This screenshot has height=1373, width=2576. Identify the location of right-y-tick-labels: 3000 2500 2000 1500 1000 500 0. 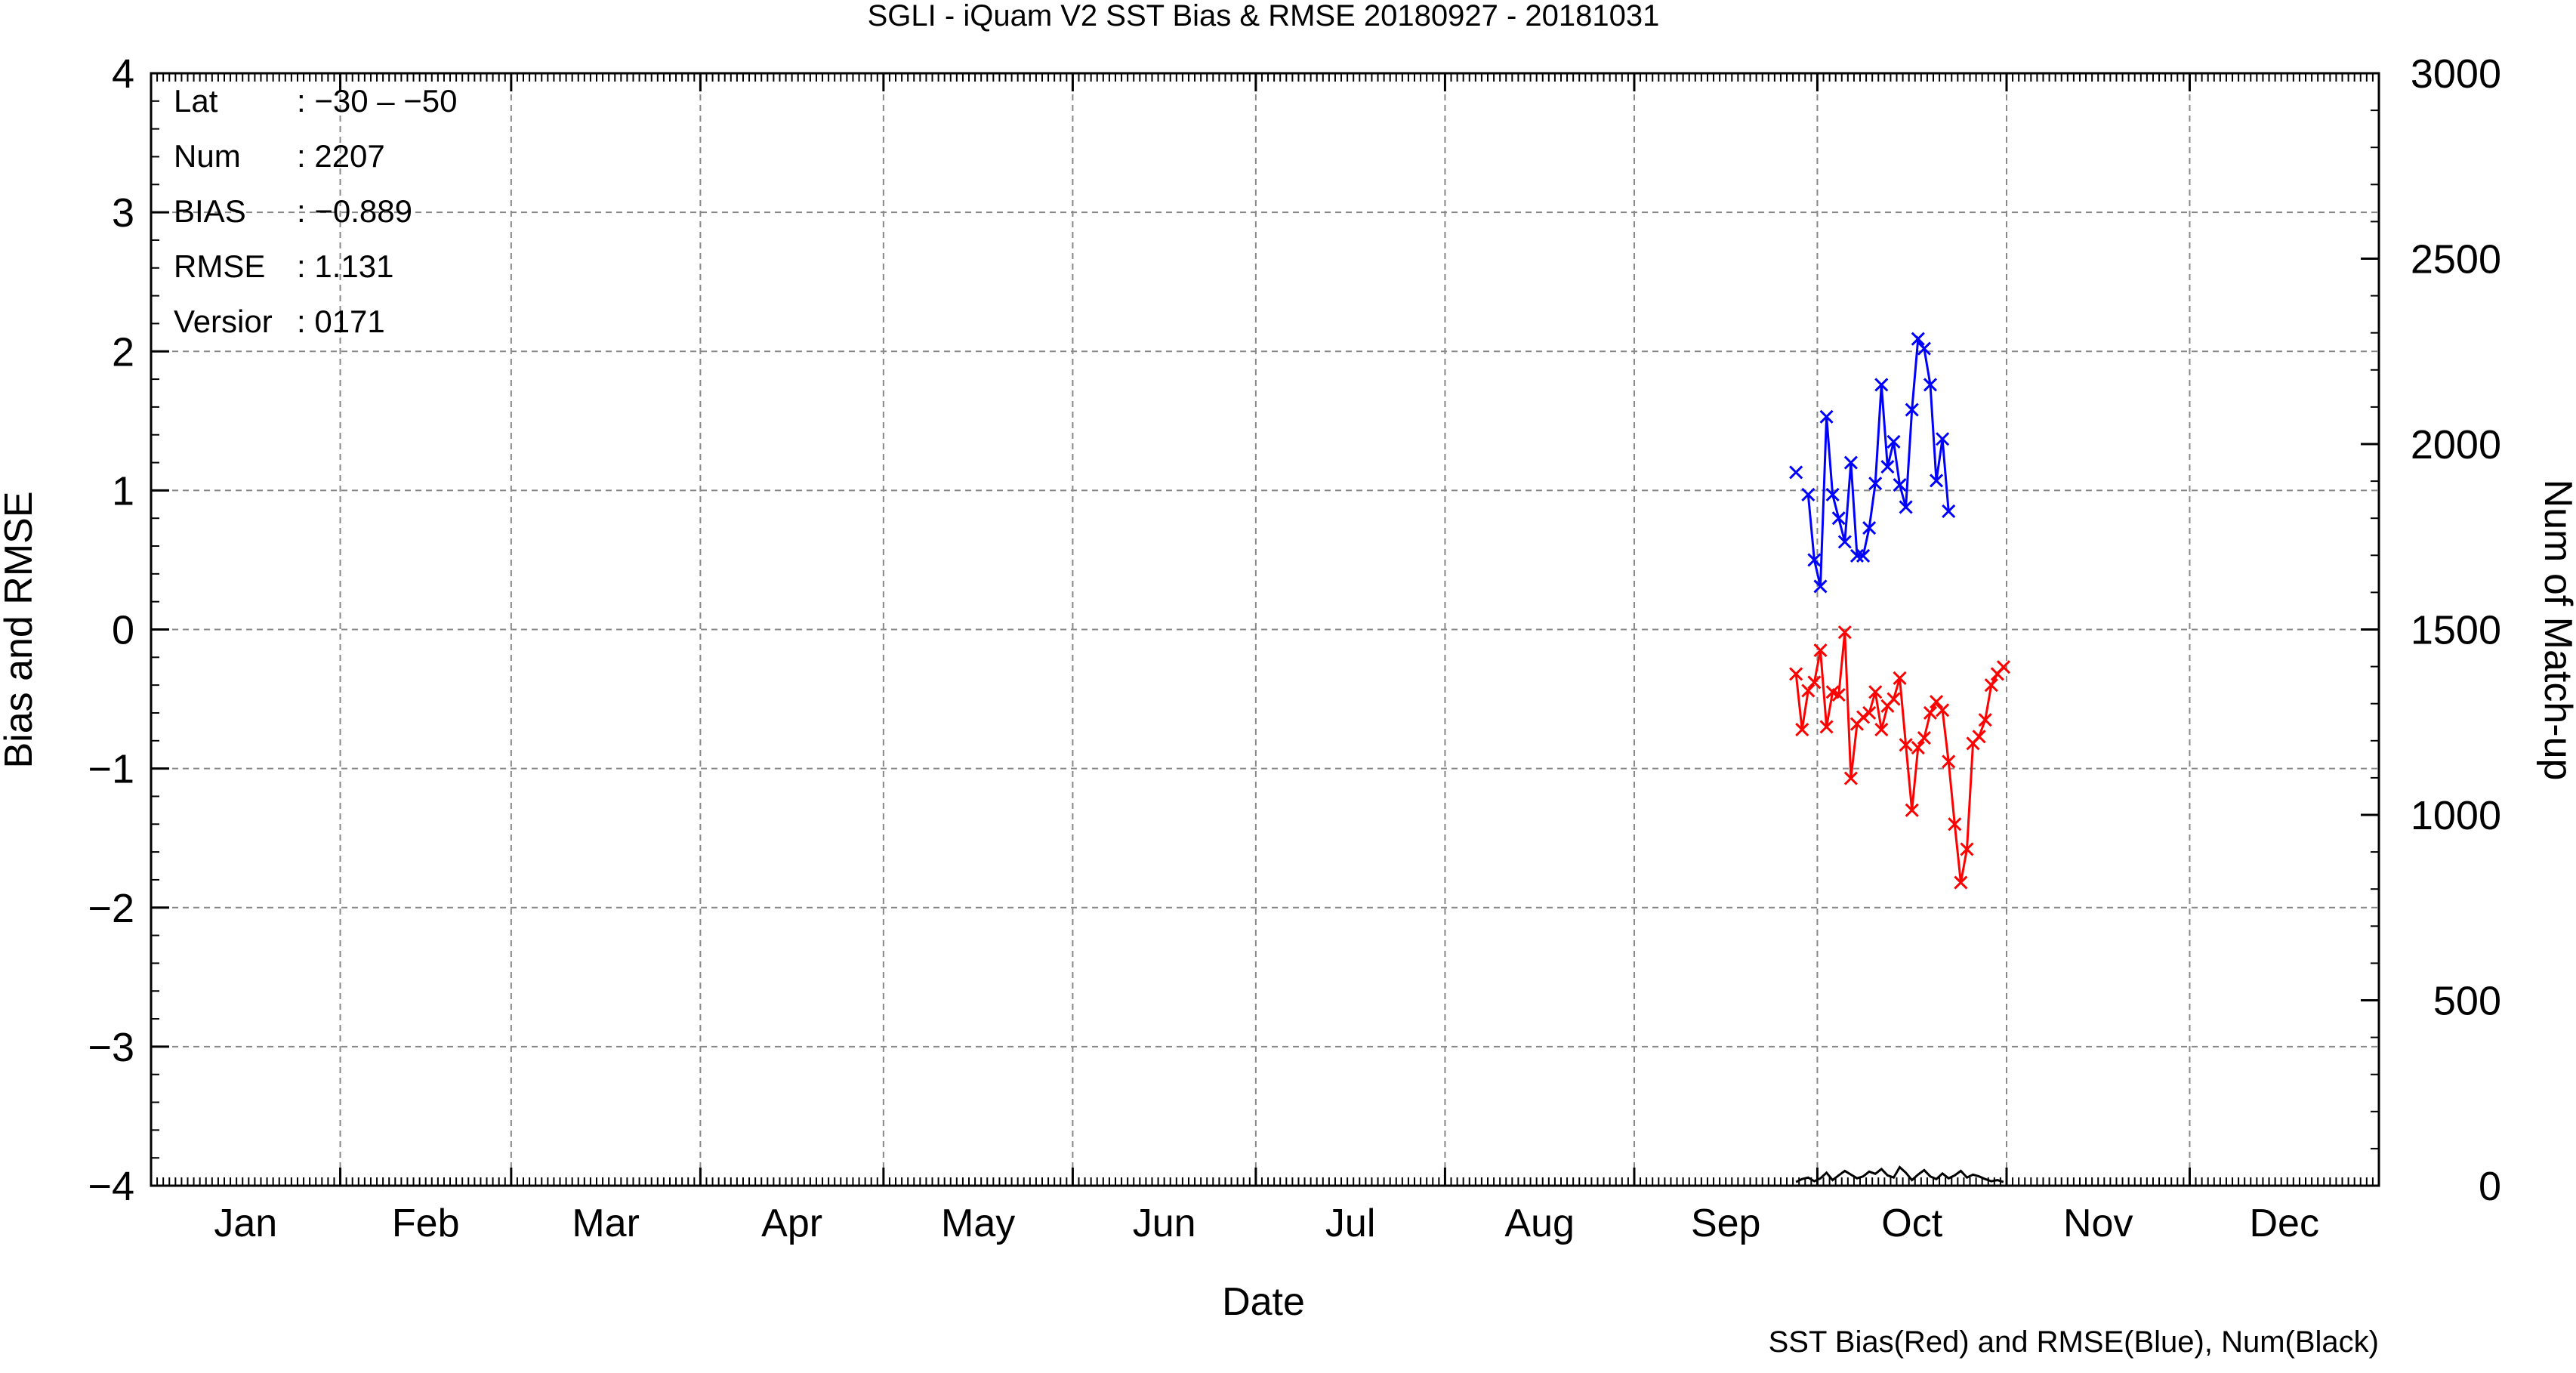
(2456, 630).